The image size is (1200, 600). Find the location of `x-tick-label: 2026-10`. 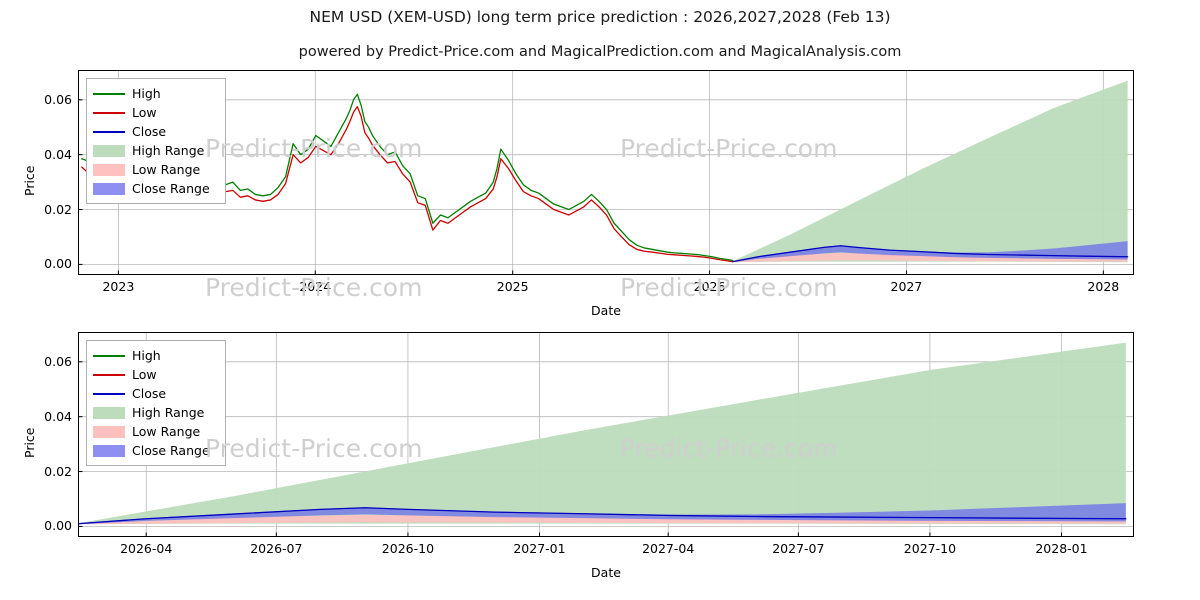

x-tick-label: 2026-10 is located at coordinates (408, 548).